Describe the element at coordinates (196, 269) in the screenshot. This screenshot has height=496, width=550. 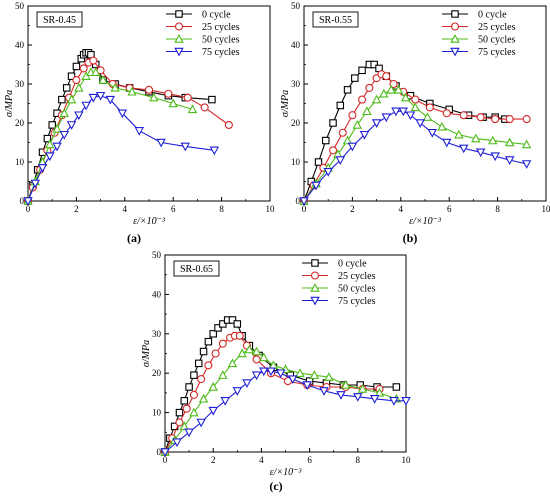
I see `panel-title: SR-0.65` at that location.